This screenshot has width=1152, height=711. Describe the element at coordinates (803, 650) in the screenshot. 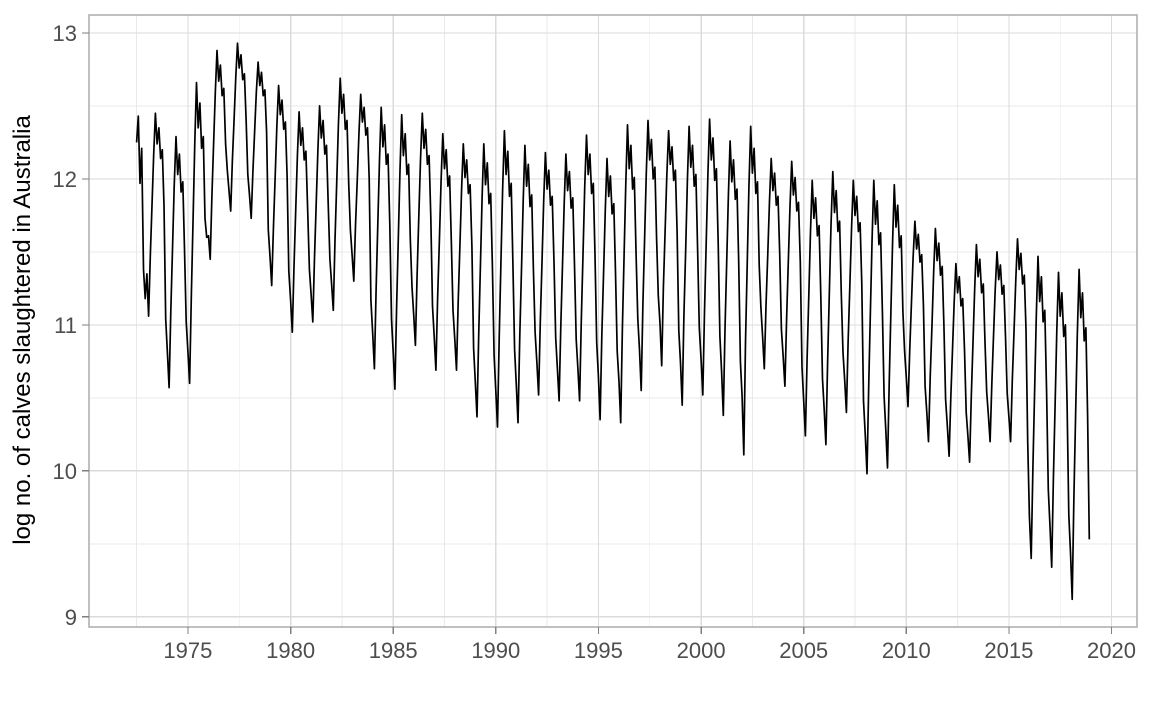

I see `x-axis-tick-label: 2005` at that location.